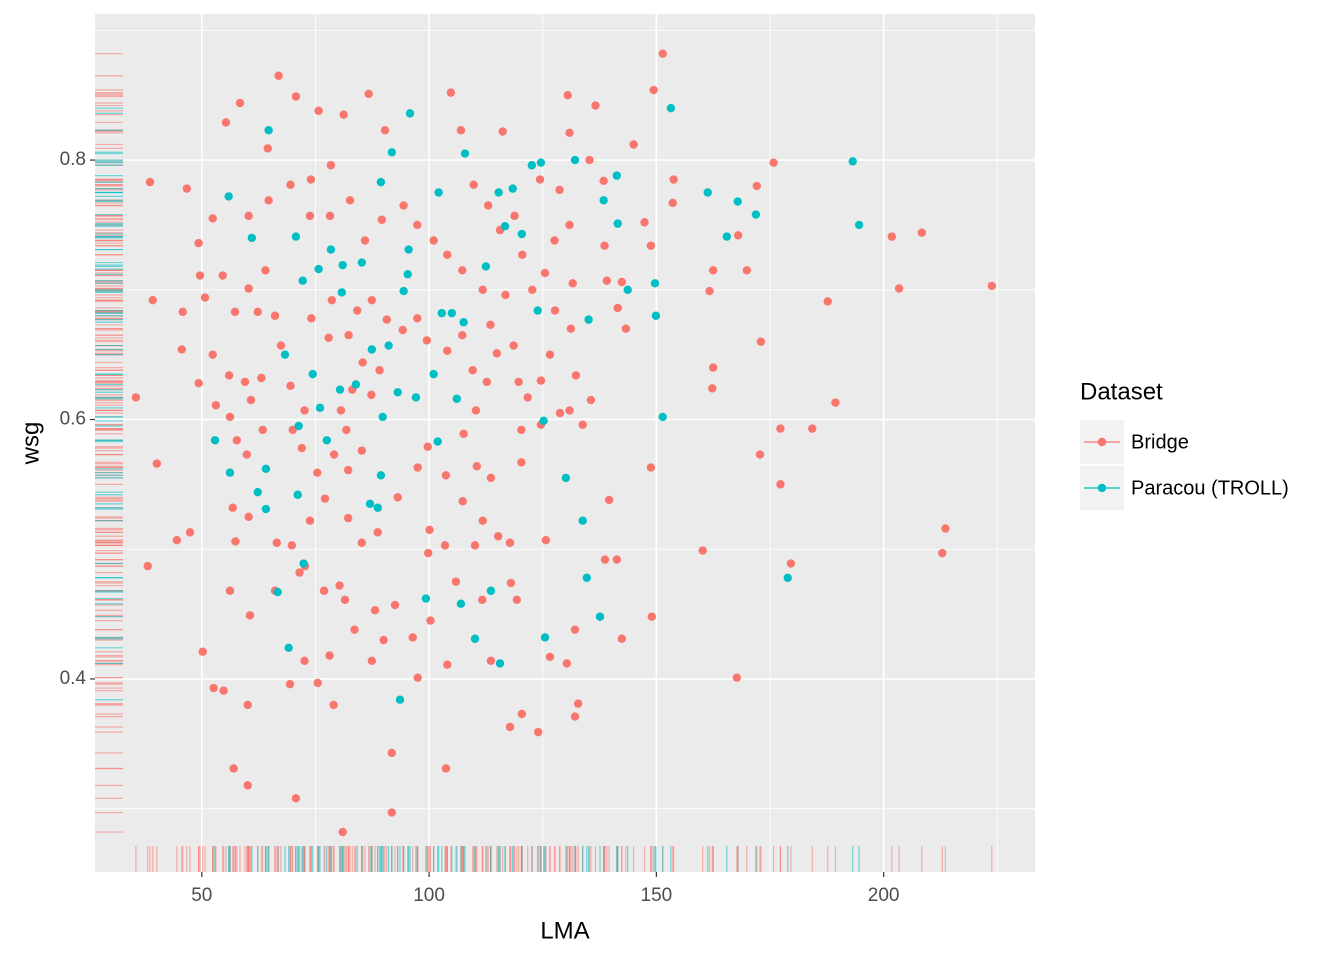 The width and height of the screenshot is (1344, 960). I want to click on x-tick-label: 200, so click(884, 895).